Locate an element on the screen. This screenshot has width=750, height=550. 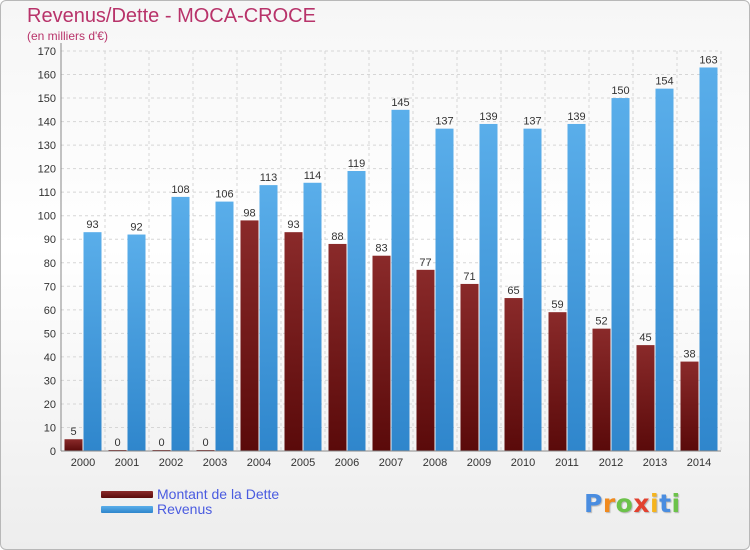
logo-letter: t is located at coordinates (665, 503).